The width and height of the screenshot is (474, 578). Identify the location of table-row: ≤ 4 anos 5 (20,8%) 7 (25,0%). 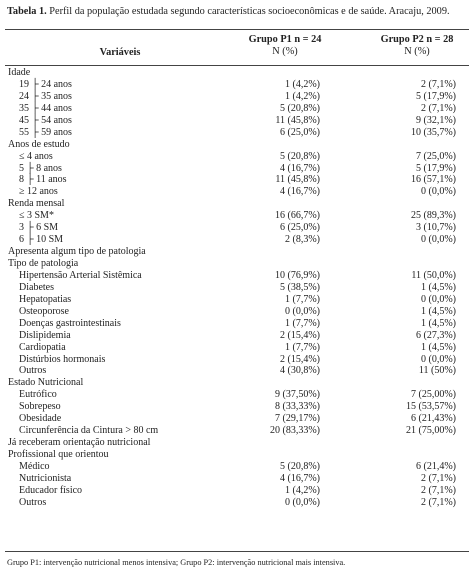
(237, 157).